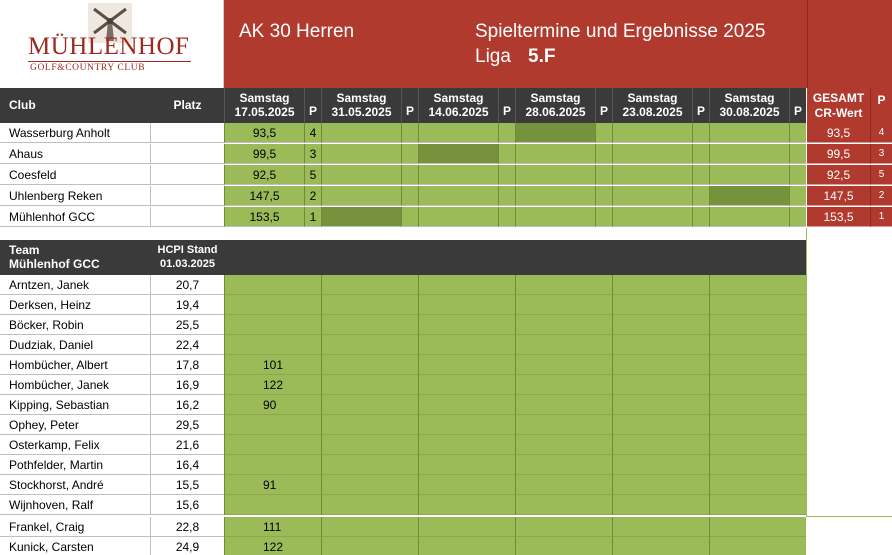 The height and width of the screenshot is (555, 892). Describe the element at coordinates (312, 154) in the screenshot. I see `club-p-cell: 3` at that location.